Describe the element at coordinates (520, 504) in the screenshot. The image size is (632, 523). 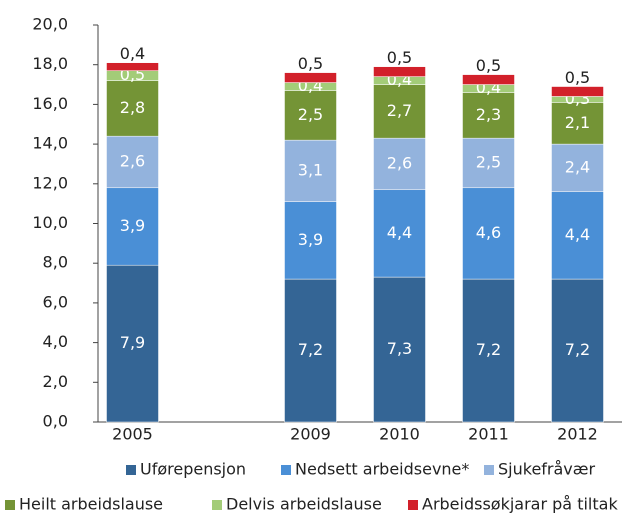
I see `legend-label: Arbeidssøkjarar på tiltak` at that location.